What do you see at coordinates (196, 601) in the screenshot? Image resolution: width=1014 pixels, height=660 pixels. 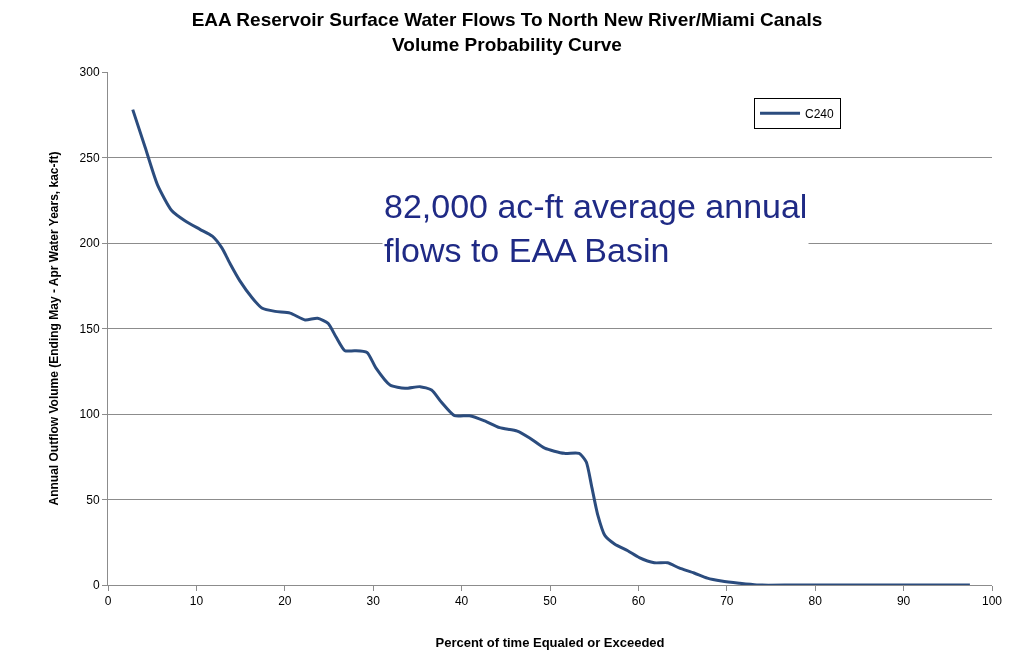 I see `x-tick-label: 10` at bounding box center [196, 601].